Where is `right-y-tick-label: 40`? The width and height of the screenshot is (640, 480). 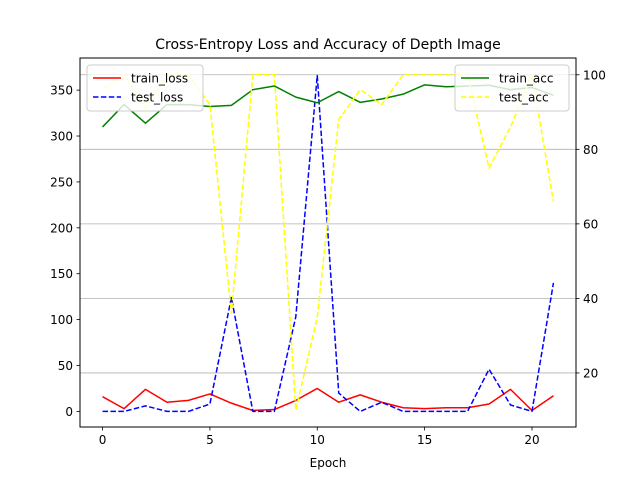
right-y-tick-label: 40 is located at coordinates (590, 299).